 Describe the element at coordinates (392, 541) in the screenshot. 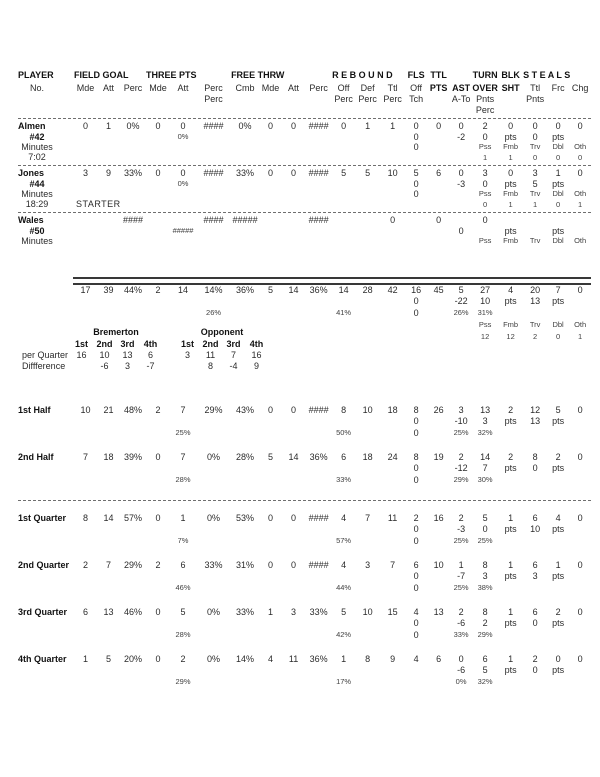

I see `cell-rbt` at that location.